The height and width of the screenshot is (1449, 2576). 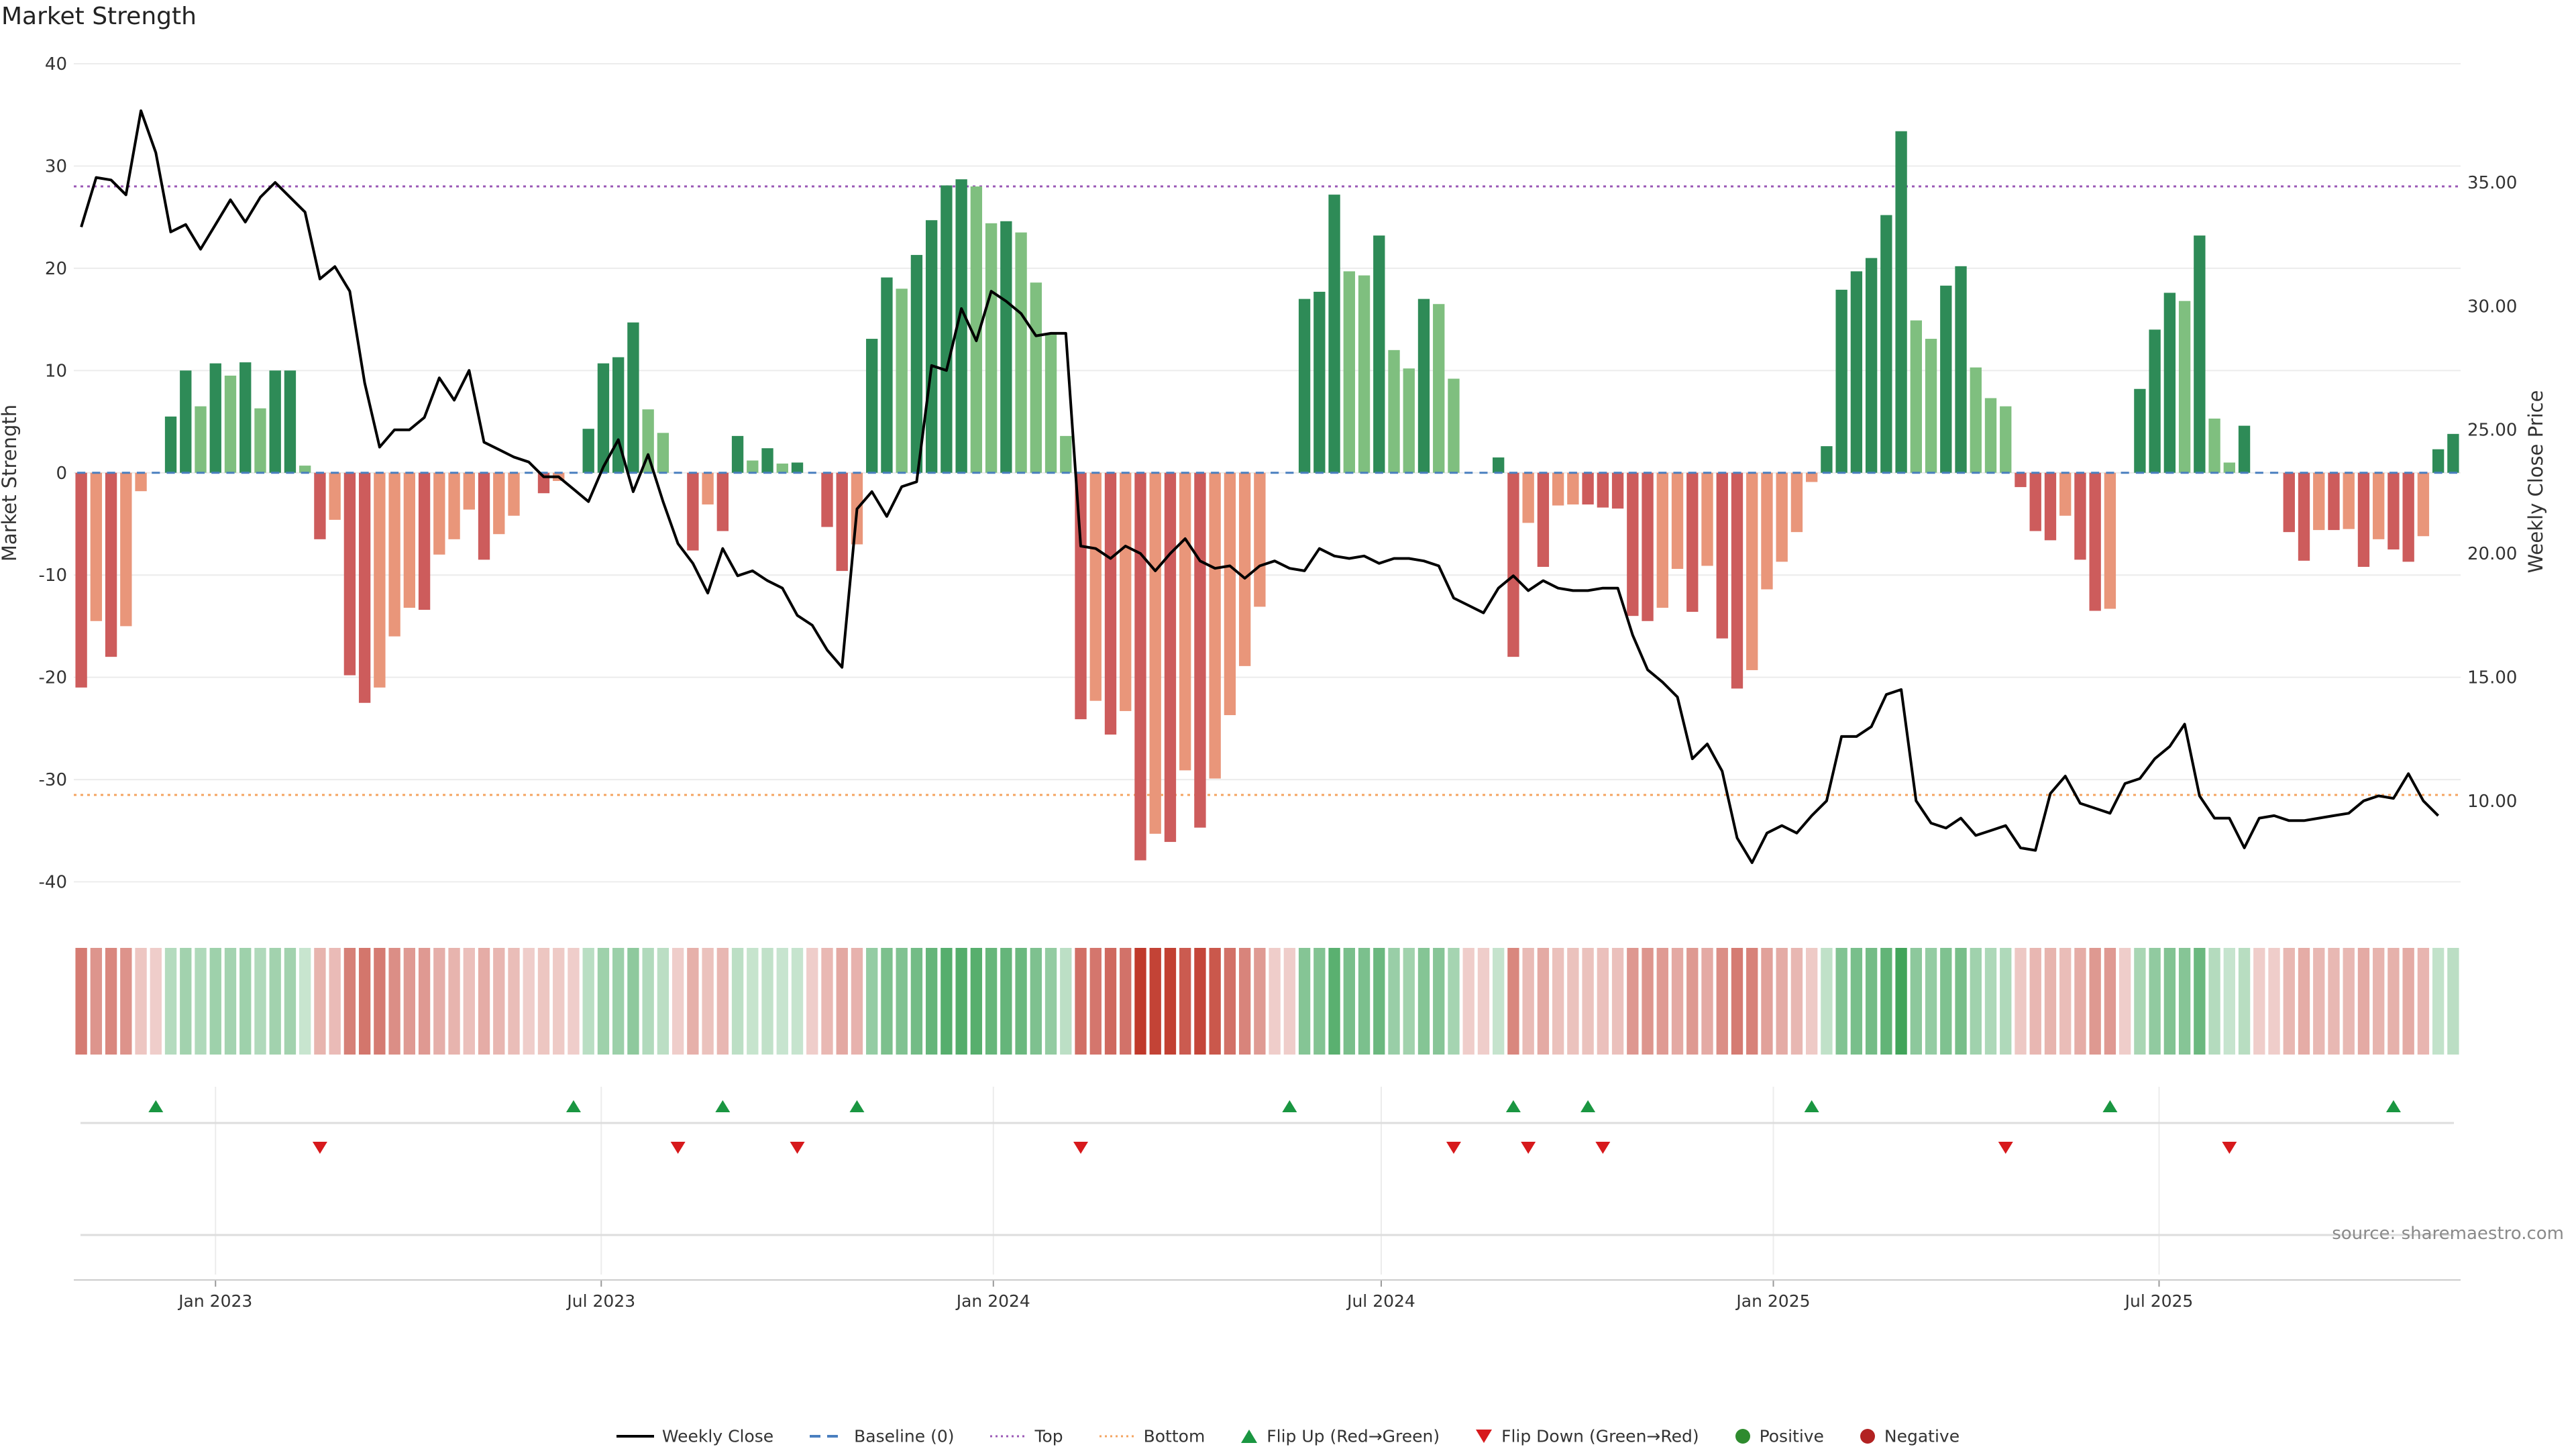 What do you see at coordinates (2492, 183) in the screenshot?
I see `y2-tick-label: 35.00` at bounding box center [2492, 183].